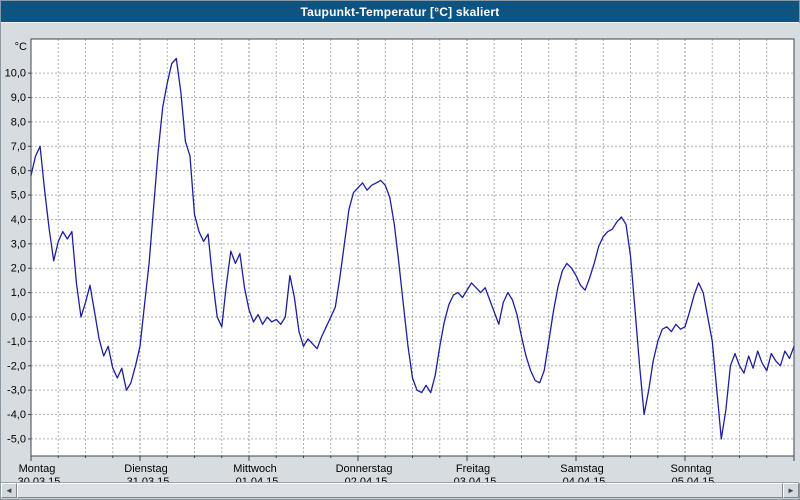 Image resolution: width=800 pixels, height=500 pixels. I want to click on svg-text: 03.04.15, so click(475, 479).